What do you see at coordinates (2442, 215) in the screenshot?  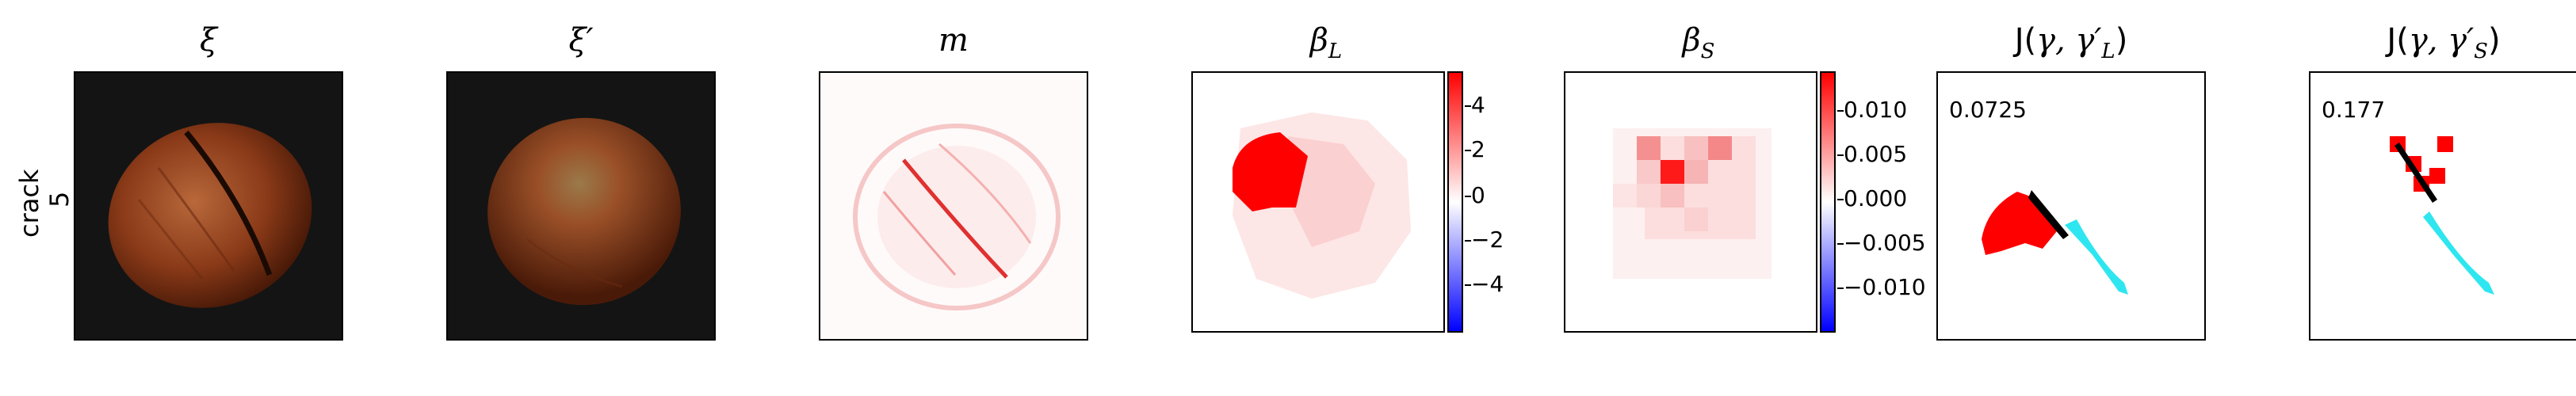 I see `overlay-S-plot` at bounding box center [2442, 215].